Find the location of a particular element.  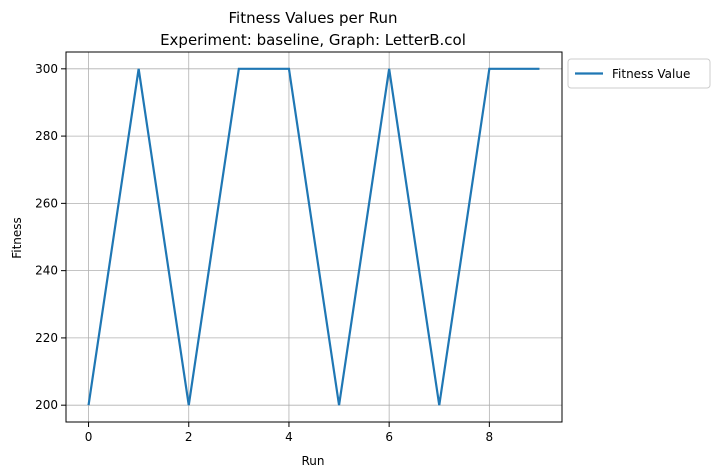

y-tick-label: 240 is located at coordinates (46, 271).